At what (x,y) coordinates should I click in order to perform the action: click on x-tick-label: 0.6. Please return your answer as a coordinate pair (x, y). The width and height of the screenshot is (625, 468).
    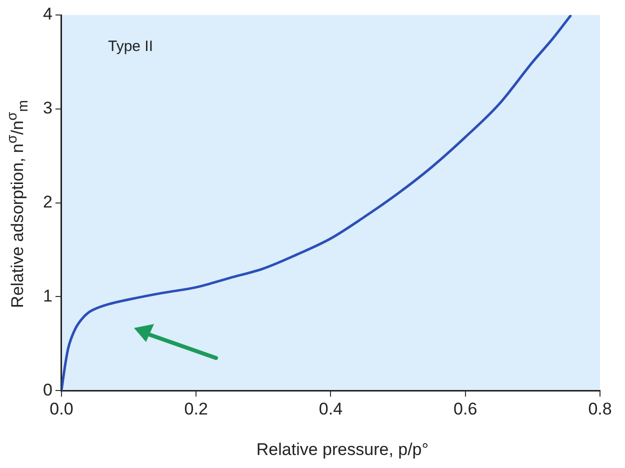
    Looking at the image, I should click on (466, 408).